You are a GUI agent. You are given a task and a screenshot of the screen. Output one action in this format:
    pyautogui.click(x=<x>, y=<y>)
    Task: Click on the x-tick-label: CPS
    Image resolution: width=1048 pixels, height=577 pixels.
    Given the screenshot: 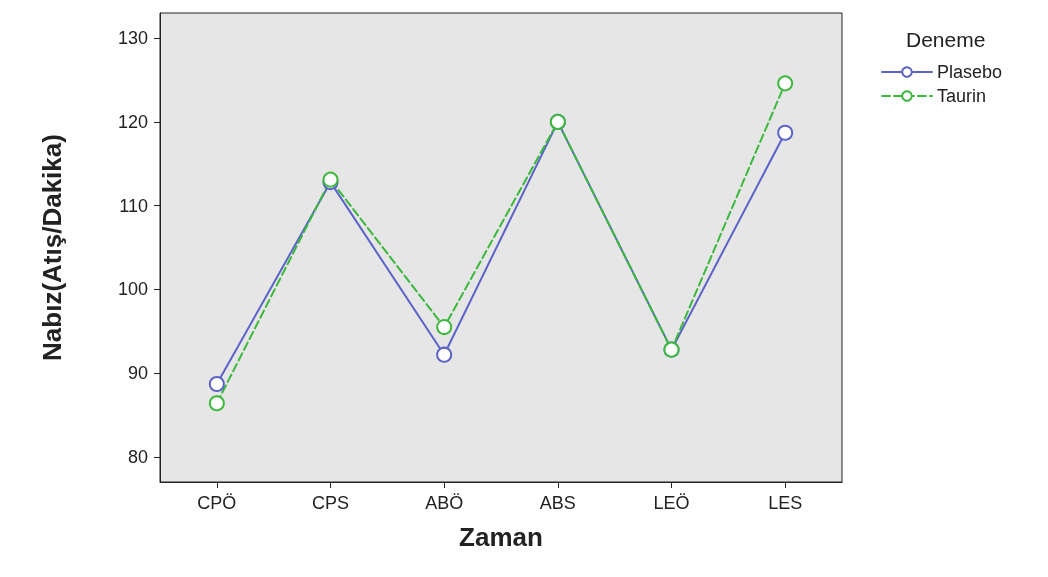 What is the action you would take?
    pyautogui.click(x=330, y=503)
    